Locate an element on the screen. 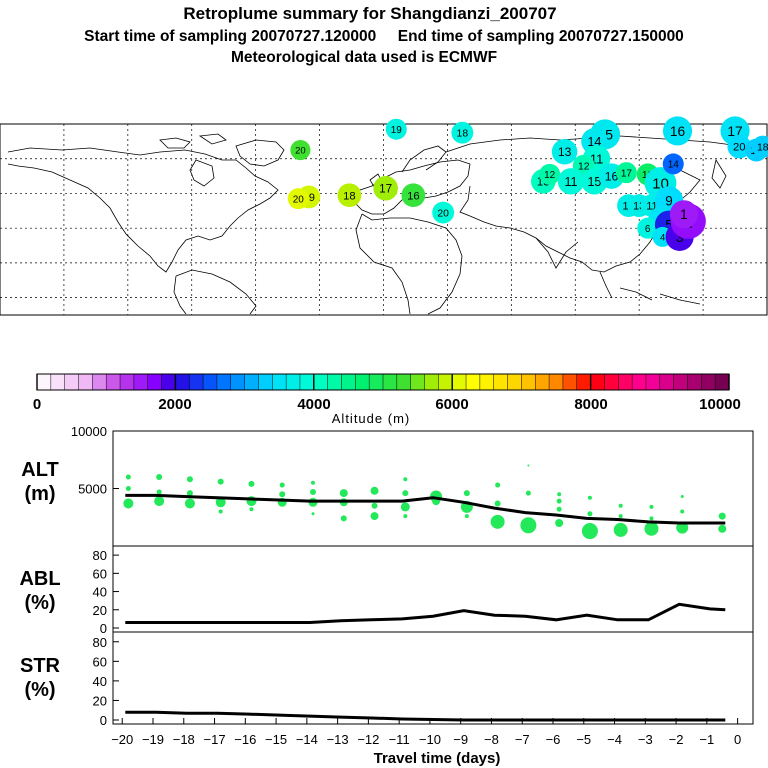 This screenshot has height=768, width=768. abl-panel-unit: (%) is located at coordinates (39, 603).